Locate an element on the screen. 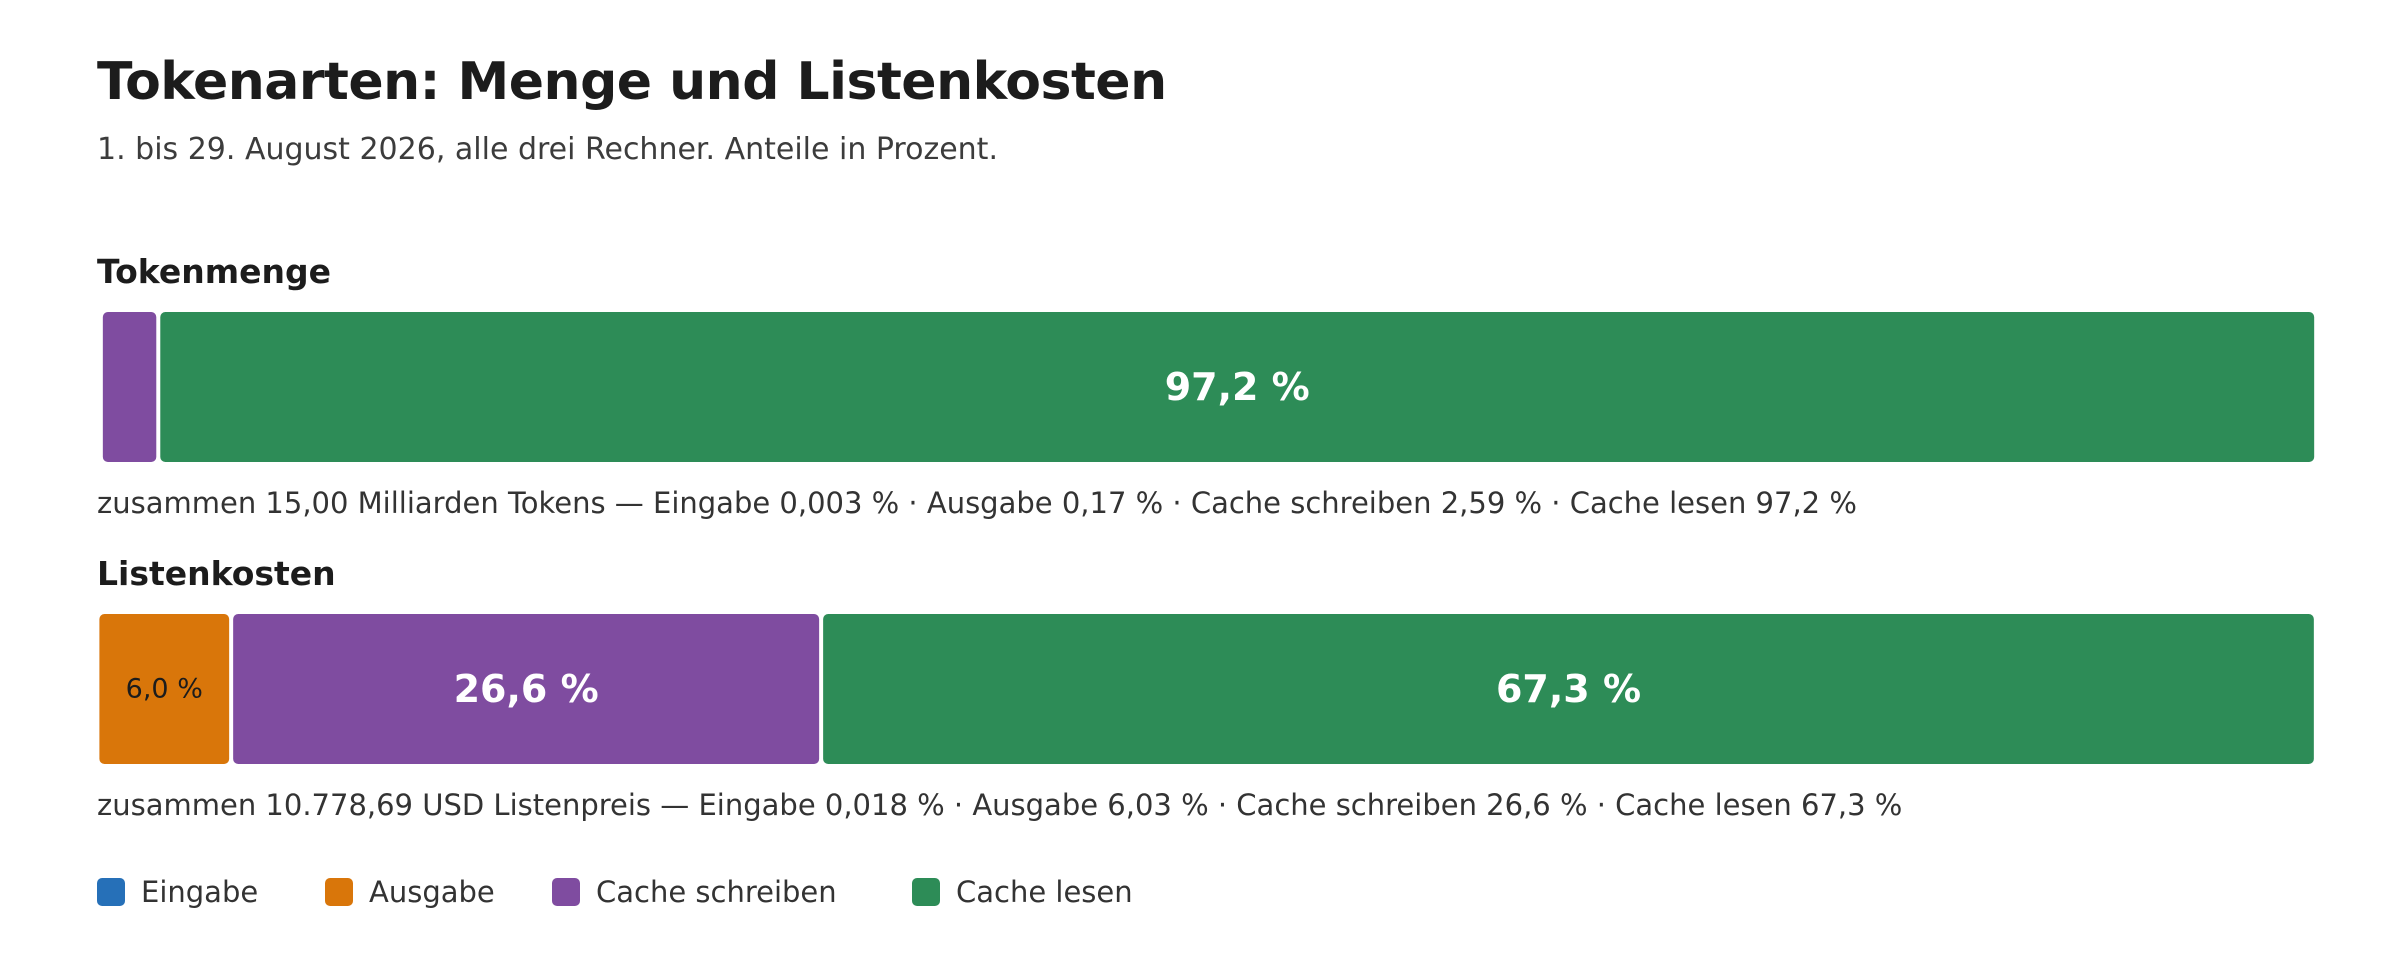  bar-value-label-cache-lesen: 97,2 % is located at coordinates (1237, 387).